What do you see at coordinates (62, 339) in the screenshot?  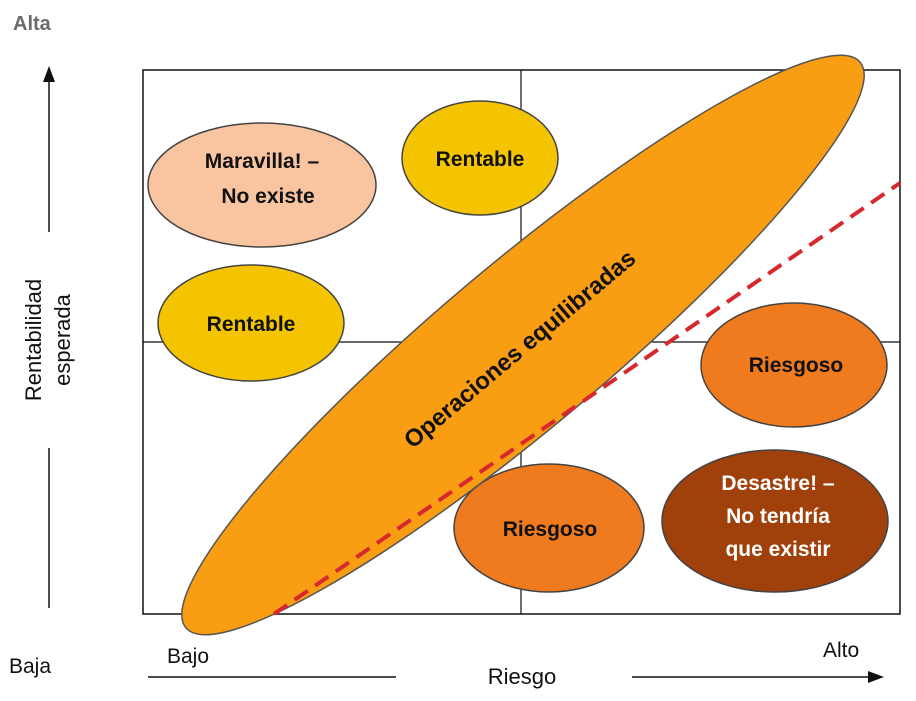 I see `y-axis-title-line2: esperada` at bounding box center [62, 339].